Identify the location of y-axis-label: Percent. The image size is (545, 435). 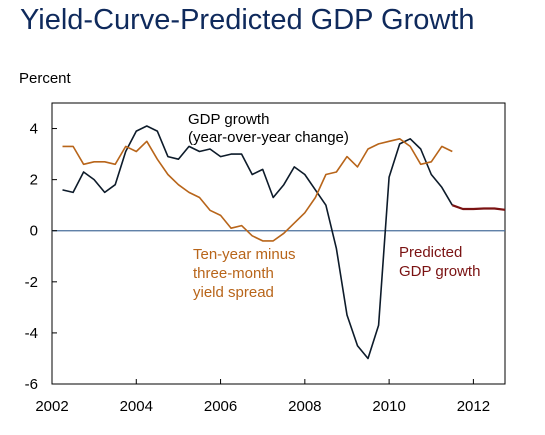
(45, 78).